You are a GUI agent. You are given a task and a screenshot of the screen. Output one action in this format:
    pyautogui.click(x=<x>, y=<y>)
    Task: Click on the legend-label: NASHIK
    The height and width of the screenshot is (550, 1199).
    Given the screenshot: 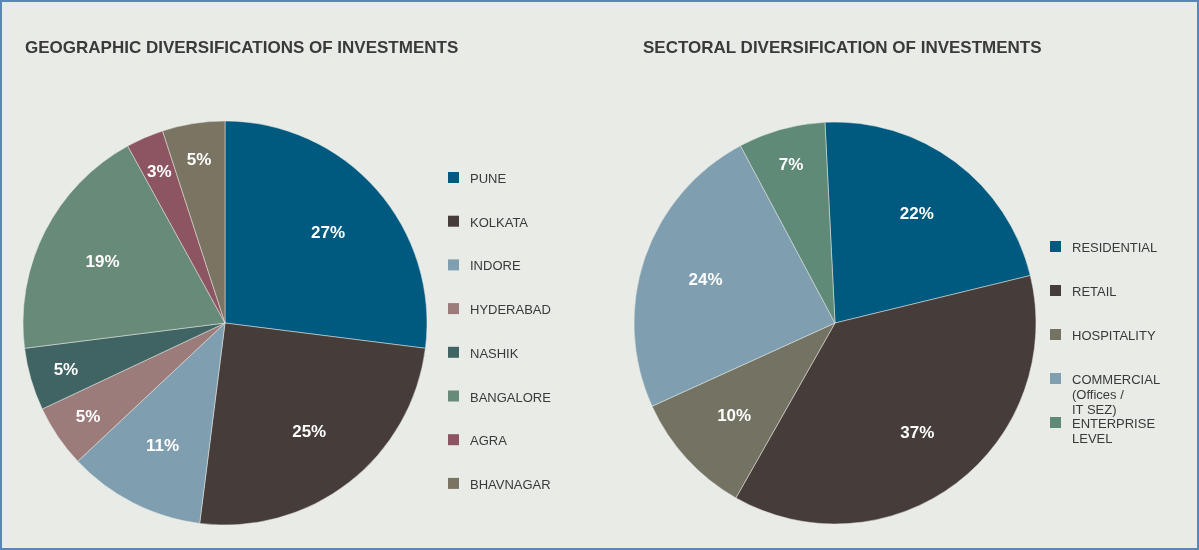 What is the action you would take?
    pyautogui.click(x=494, y=353)
    